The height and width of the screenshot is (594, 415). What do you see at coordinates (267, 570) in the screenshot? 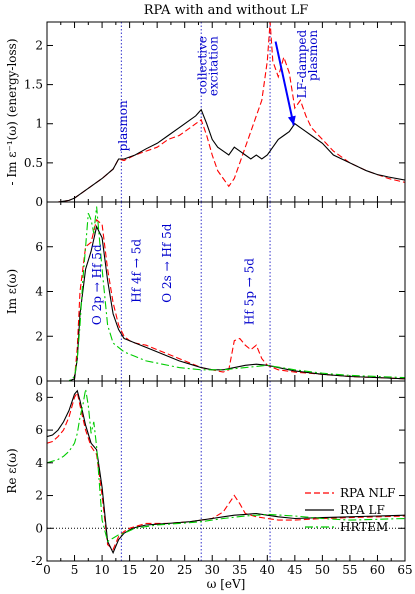
I see `x-tick-label: 40` at bounding box center [267, 570].